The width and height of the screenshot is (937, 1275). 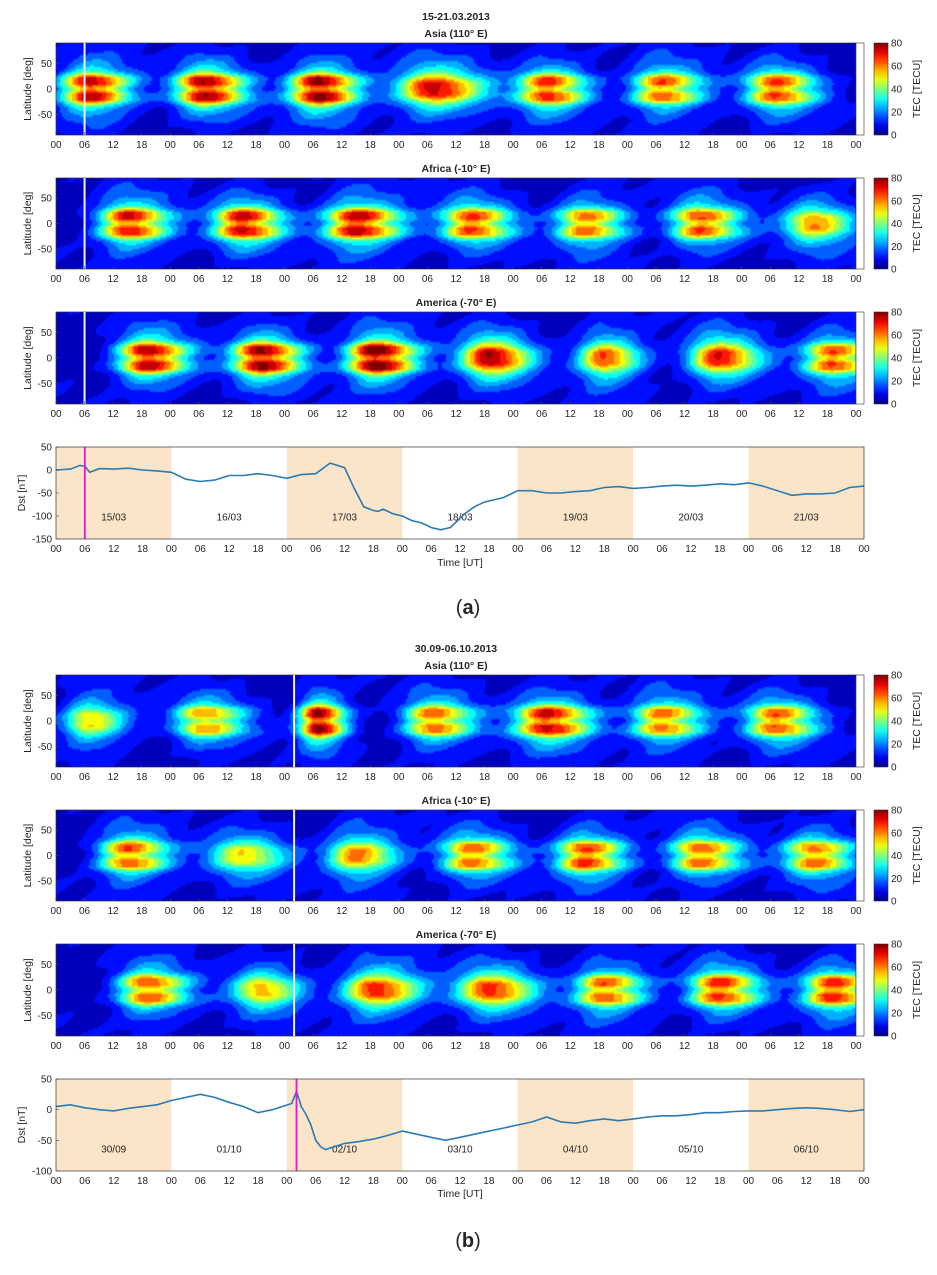 I want to click on panel-a-heatmap-1-xtick-18: 12, so click(x=571, y=279).